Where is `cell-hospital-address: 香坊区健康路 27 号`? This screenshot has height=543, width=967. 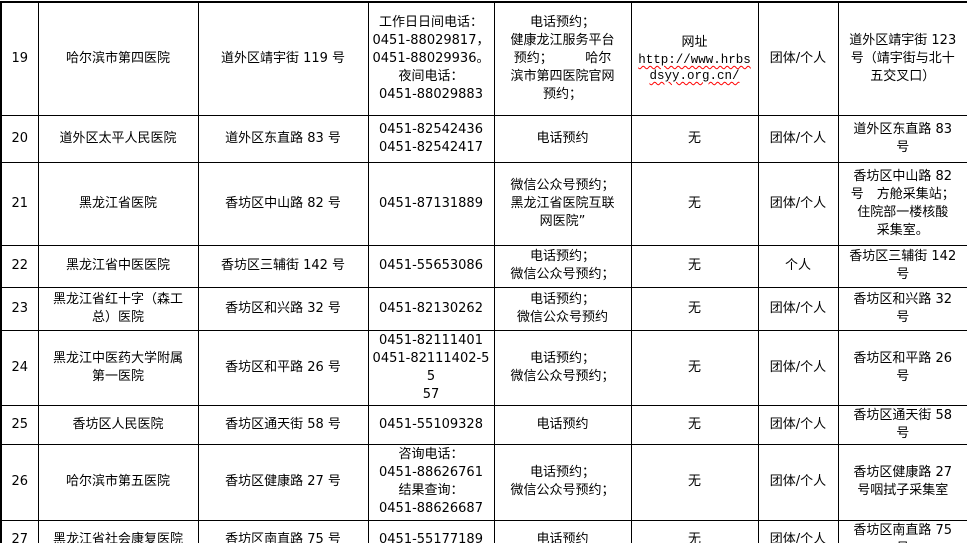
cell-hospital-address: 香坊区健康路 27 号 is located at coordinates (283, 482).